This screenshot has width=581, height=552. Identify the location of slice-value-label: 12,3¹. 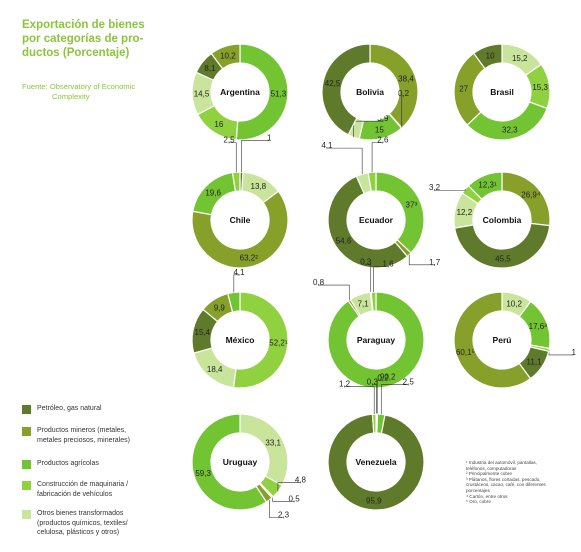
(487, 184).